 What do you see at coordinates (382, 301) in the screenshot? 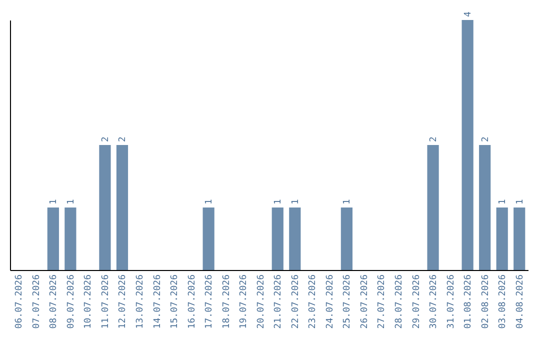
I see `x-tick-label: 27.07.2026` at bounding box center [382, 301].